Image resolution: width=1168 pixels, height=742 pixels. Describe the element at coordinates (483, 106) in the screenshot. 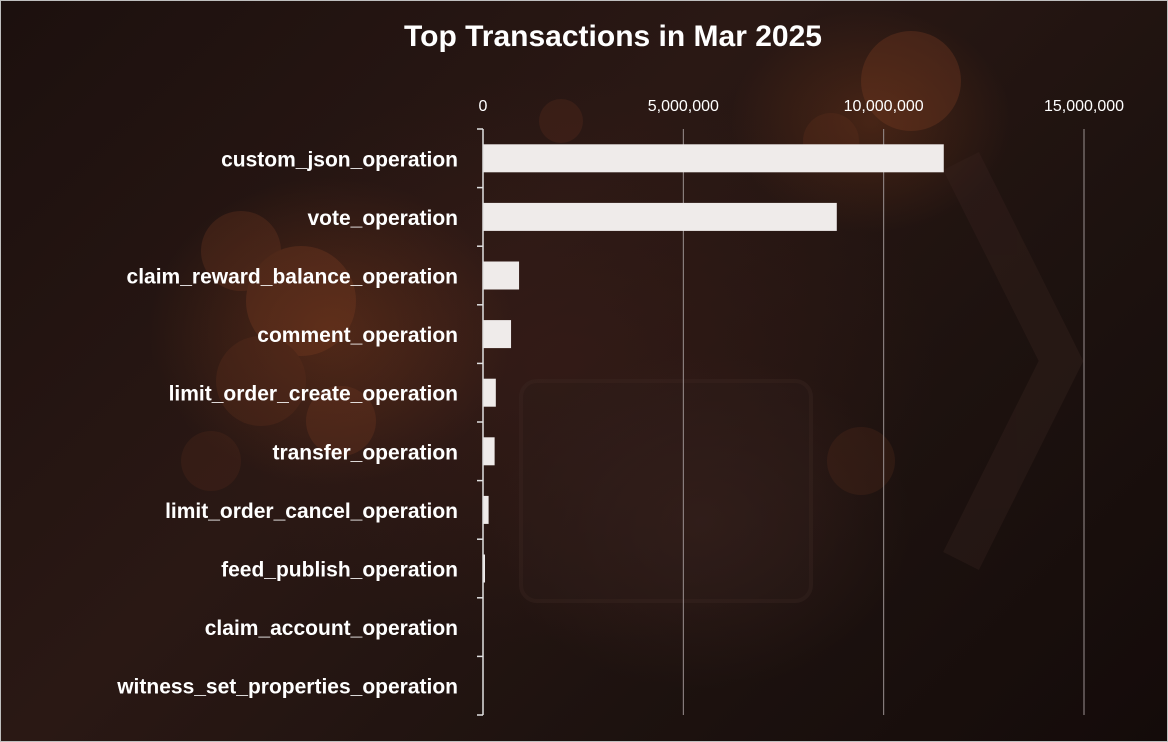

I see `x-tick-label: 0` at that location.